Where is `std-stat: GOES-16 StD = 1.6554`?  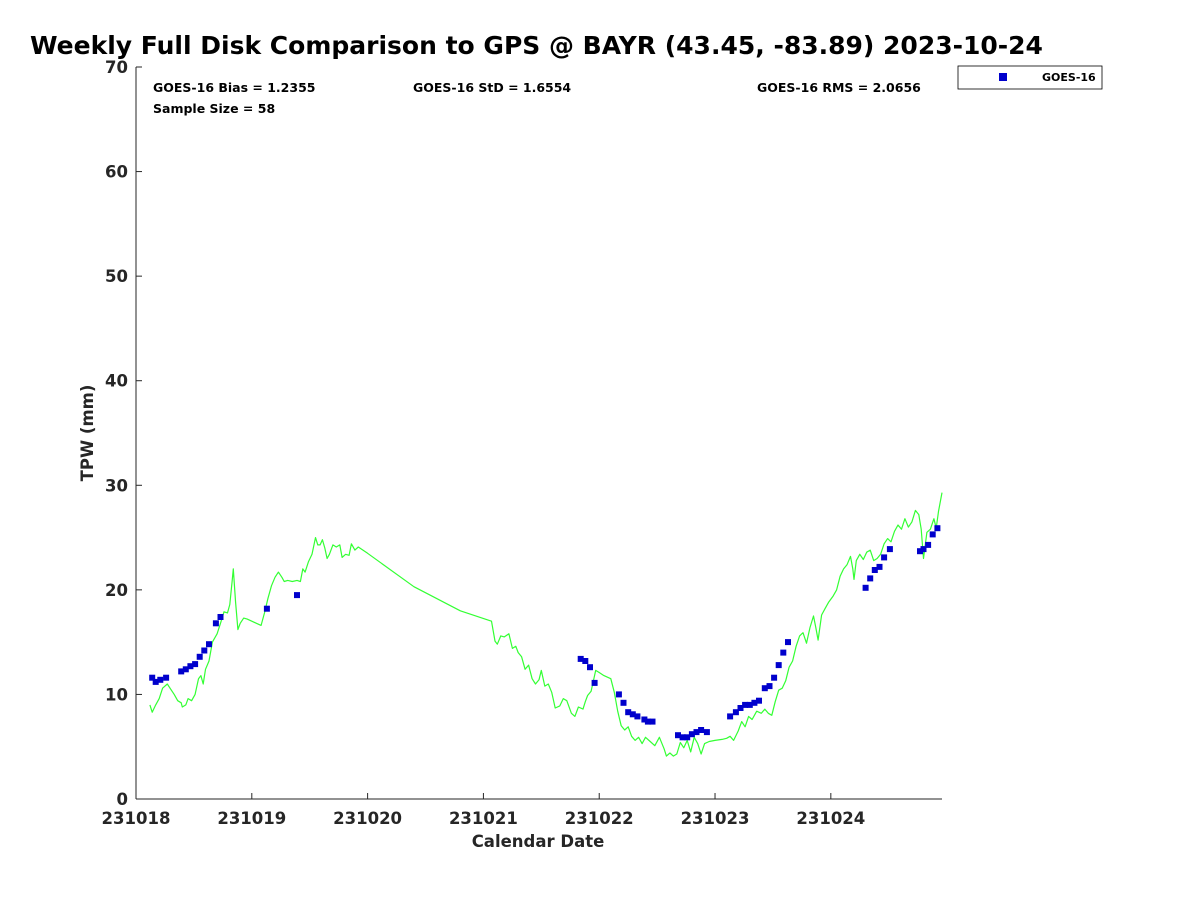 std-stat: GOES-16 StD = 1.6554 is located at coordinates (492, 87).